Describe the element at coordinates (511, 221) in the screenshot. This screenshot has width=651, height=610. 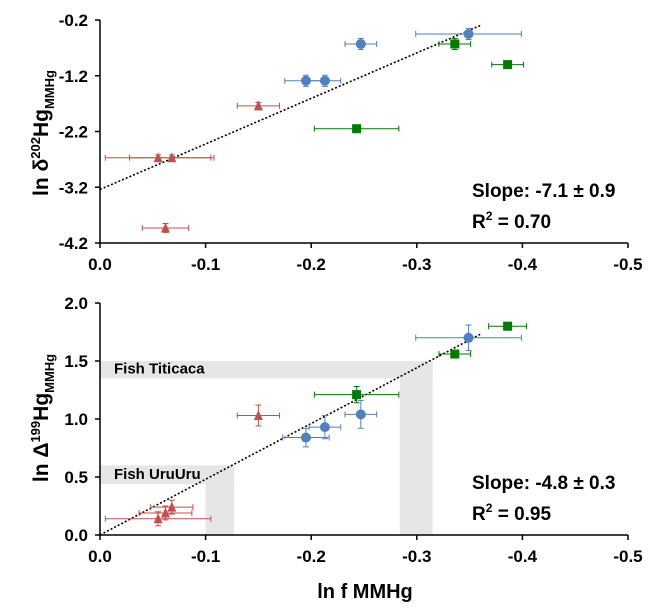
I see `top-r2-label: R2 = 0.70` at that location.